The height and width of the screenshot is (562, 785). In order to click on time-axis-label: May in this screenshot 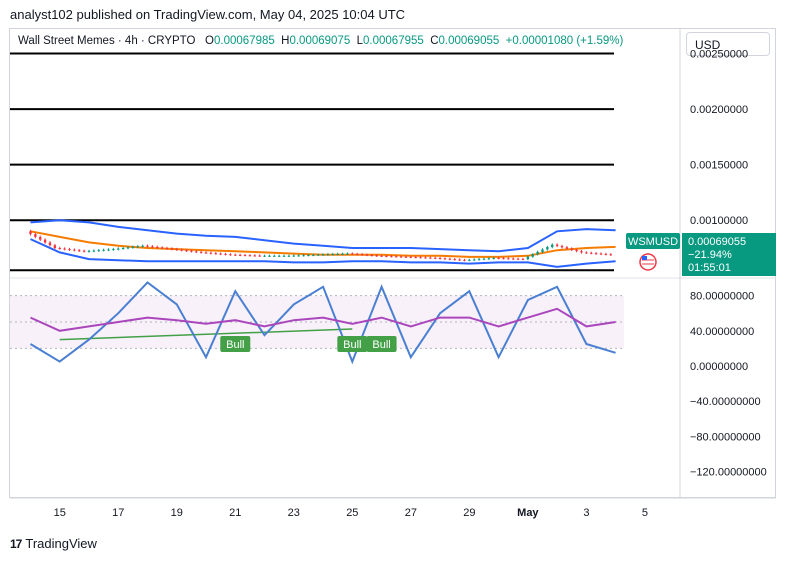, I will do `click(528, 513)`.